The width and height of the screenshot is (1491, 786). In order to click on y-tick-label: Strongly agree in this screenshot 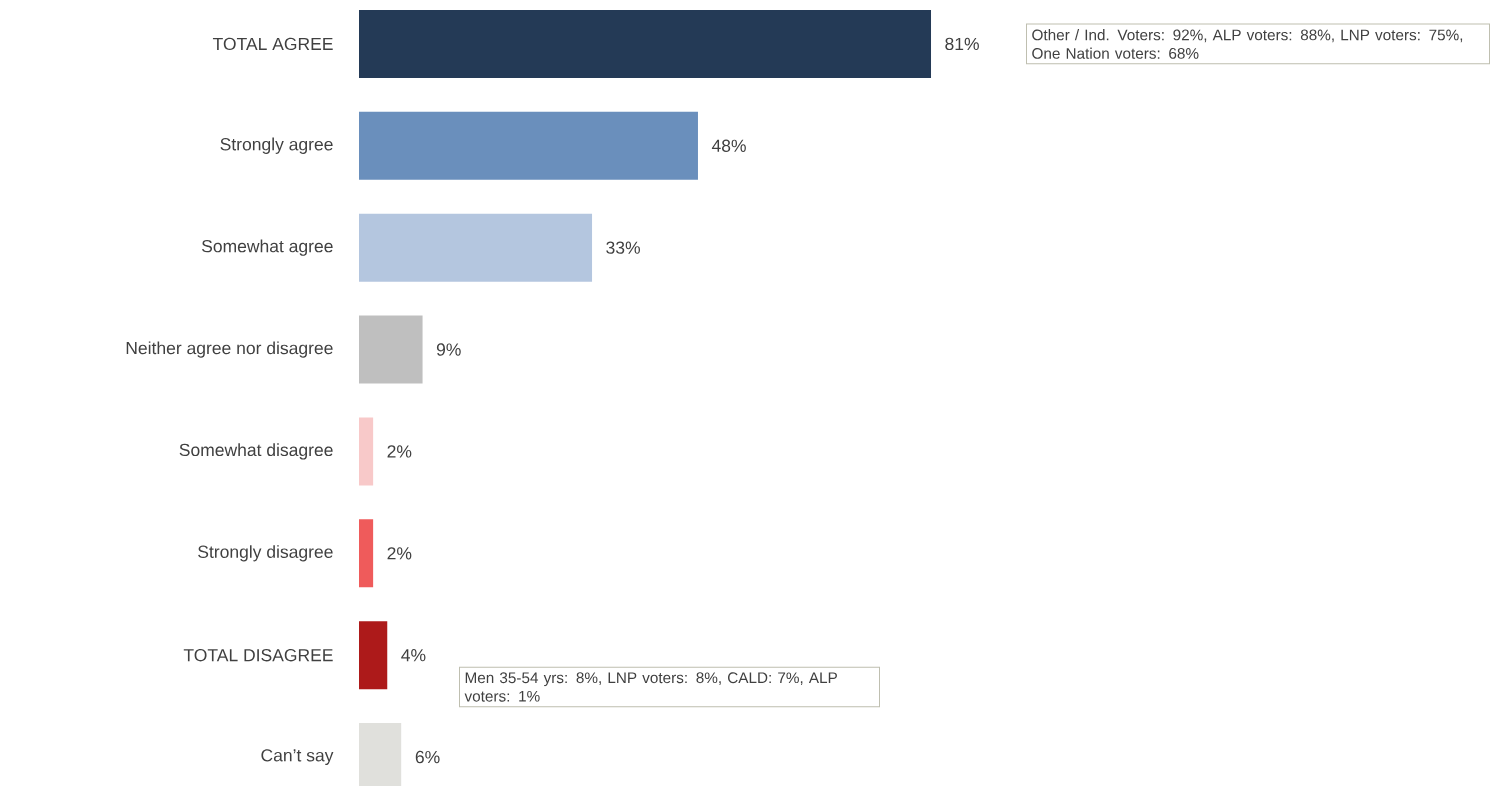, I will do `click(276, 145)`.